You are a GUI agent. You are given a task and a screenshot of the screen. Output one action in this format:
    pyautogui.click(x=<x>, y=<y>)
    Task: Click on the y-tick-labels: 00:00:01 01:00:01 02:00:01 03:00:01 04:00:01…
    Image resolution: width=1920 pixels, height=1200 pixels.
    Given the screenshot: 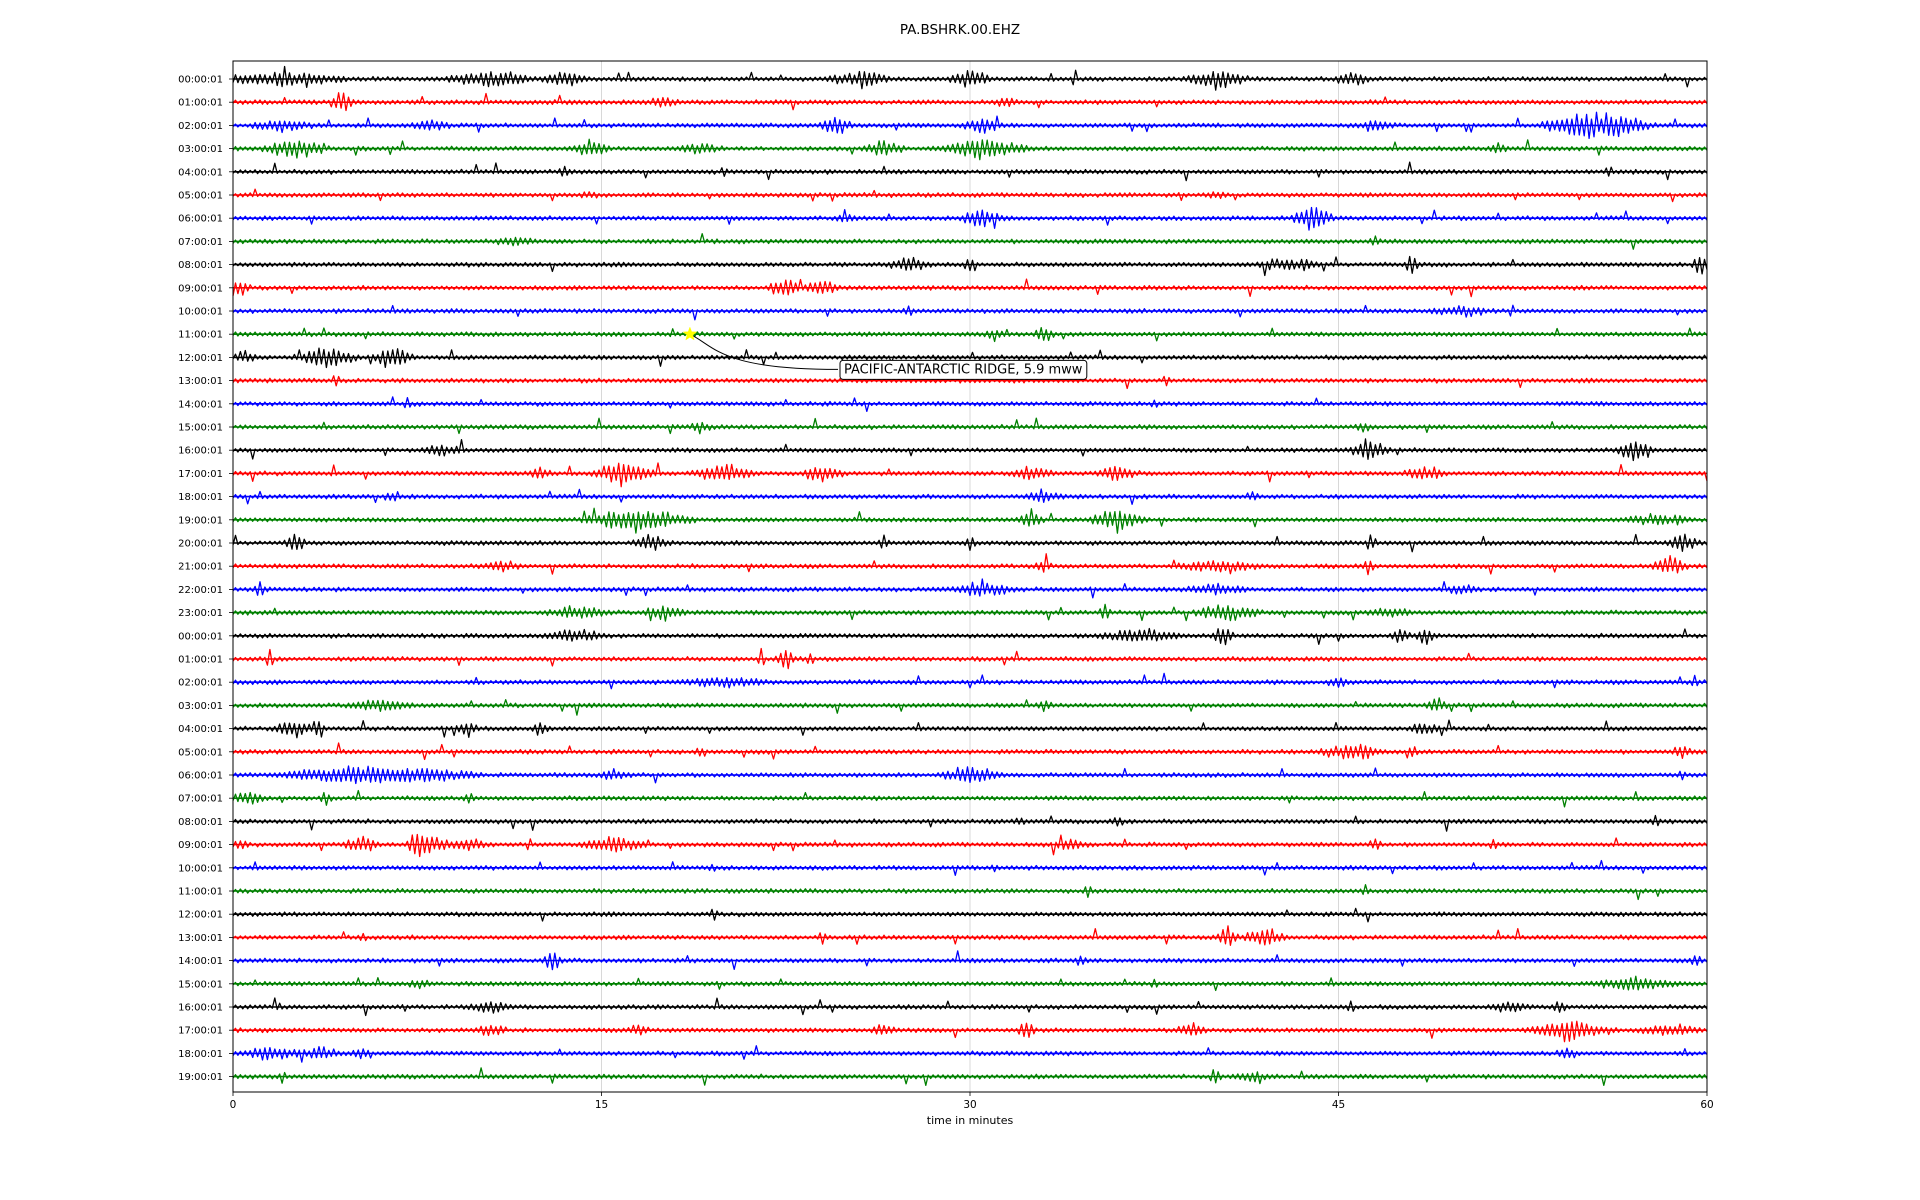 What is the action you would take?
    pyautogui.click(x=205, y=579)
    